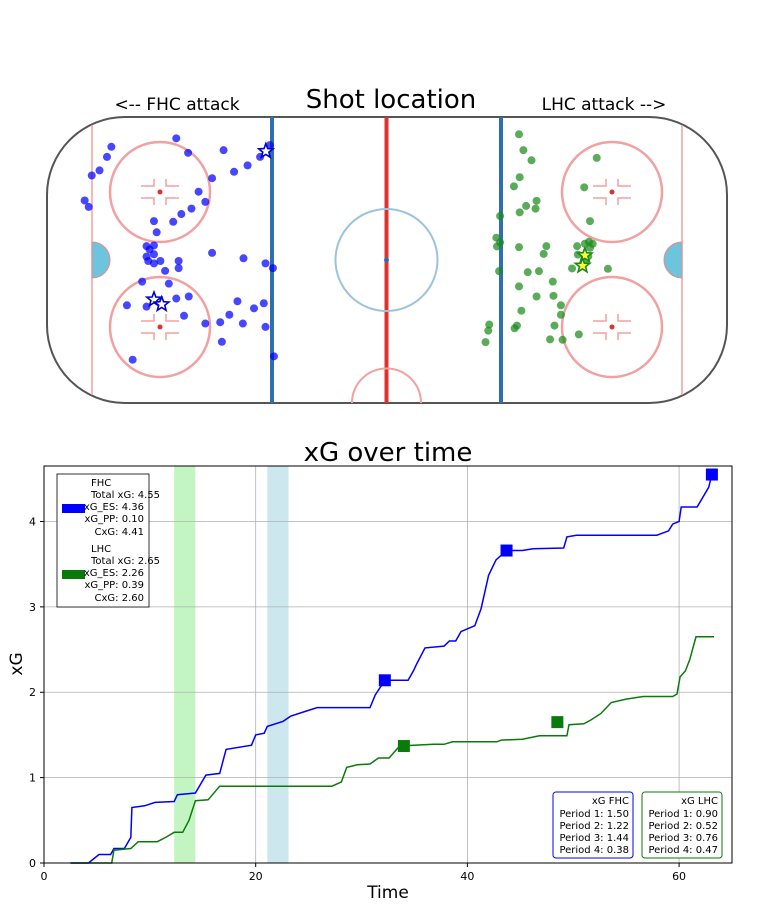  Describe the element at coordinates (114, 507) in the screenshot. I see `legend-fhc-line-2: xG_ES: 4.36` at that location.